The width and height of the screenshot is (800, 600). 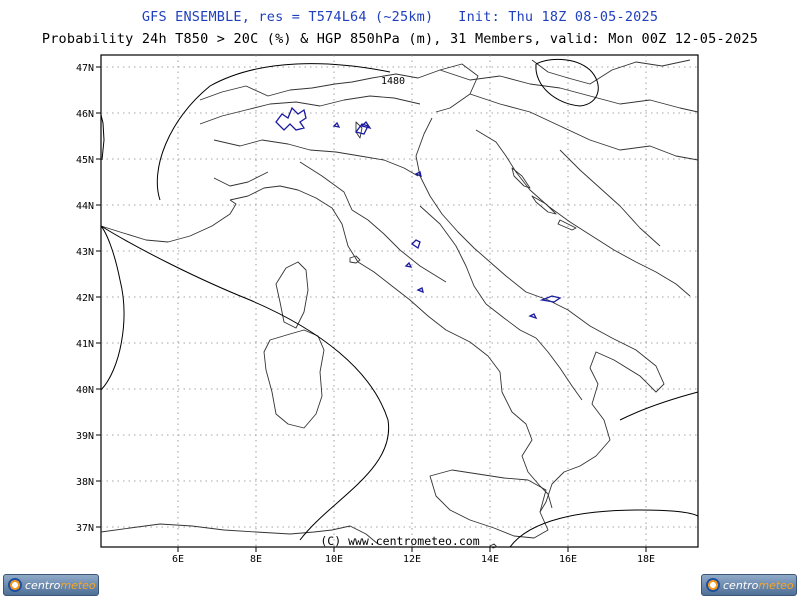 I want to click on lon-label: 16E, so click(x=568, y=559).